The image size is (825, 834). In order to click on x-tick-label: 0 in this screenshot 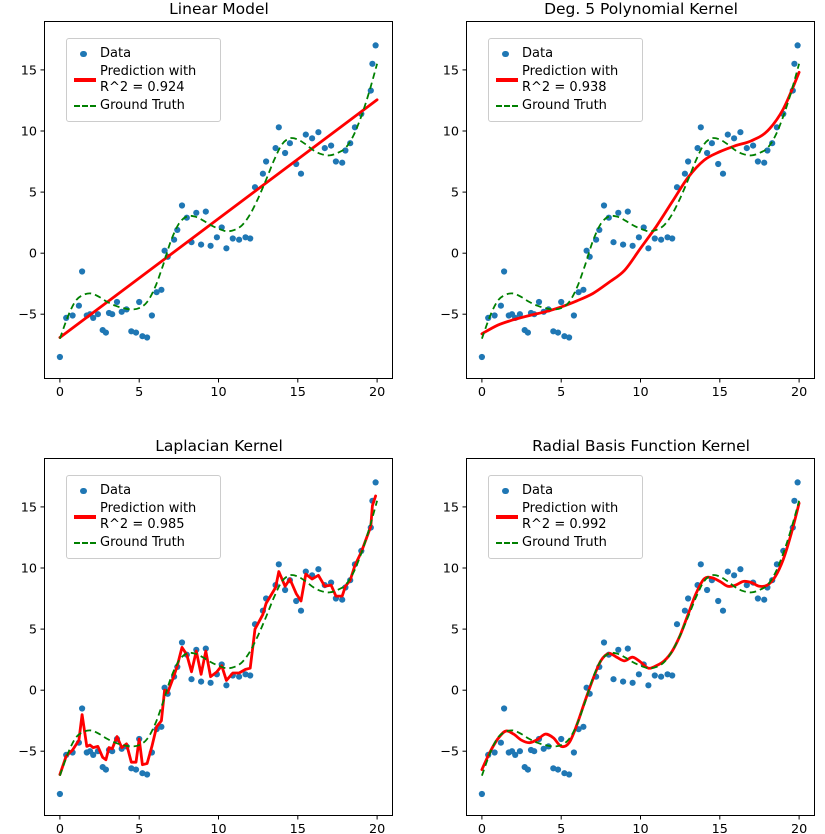, I will do `click(60, 392)`.